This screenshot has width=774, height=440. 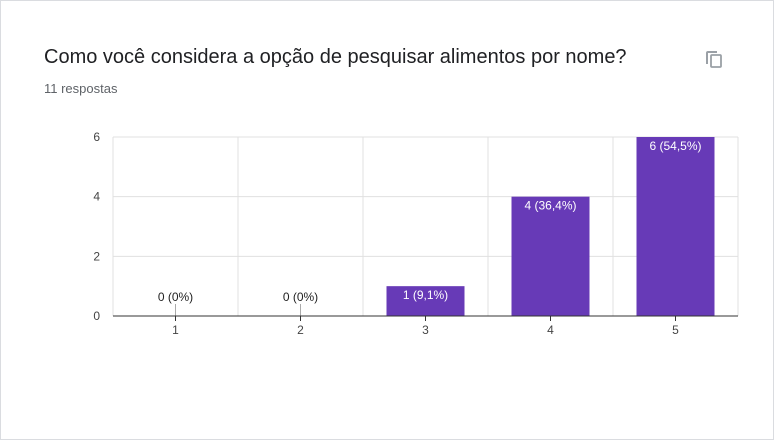 What do you see at coordinates (96, 197) in the screenshot?
I see `y-tick-label: 4` at bounding box center [96, 197].